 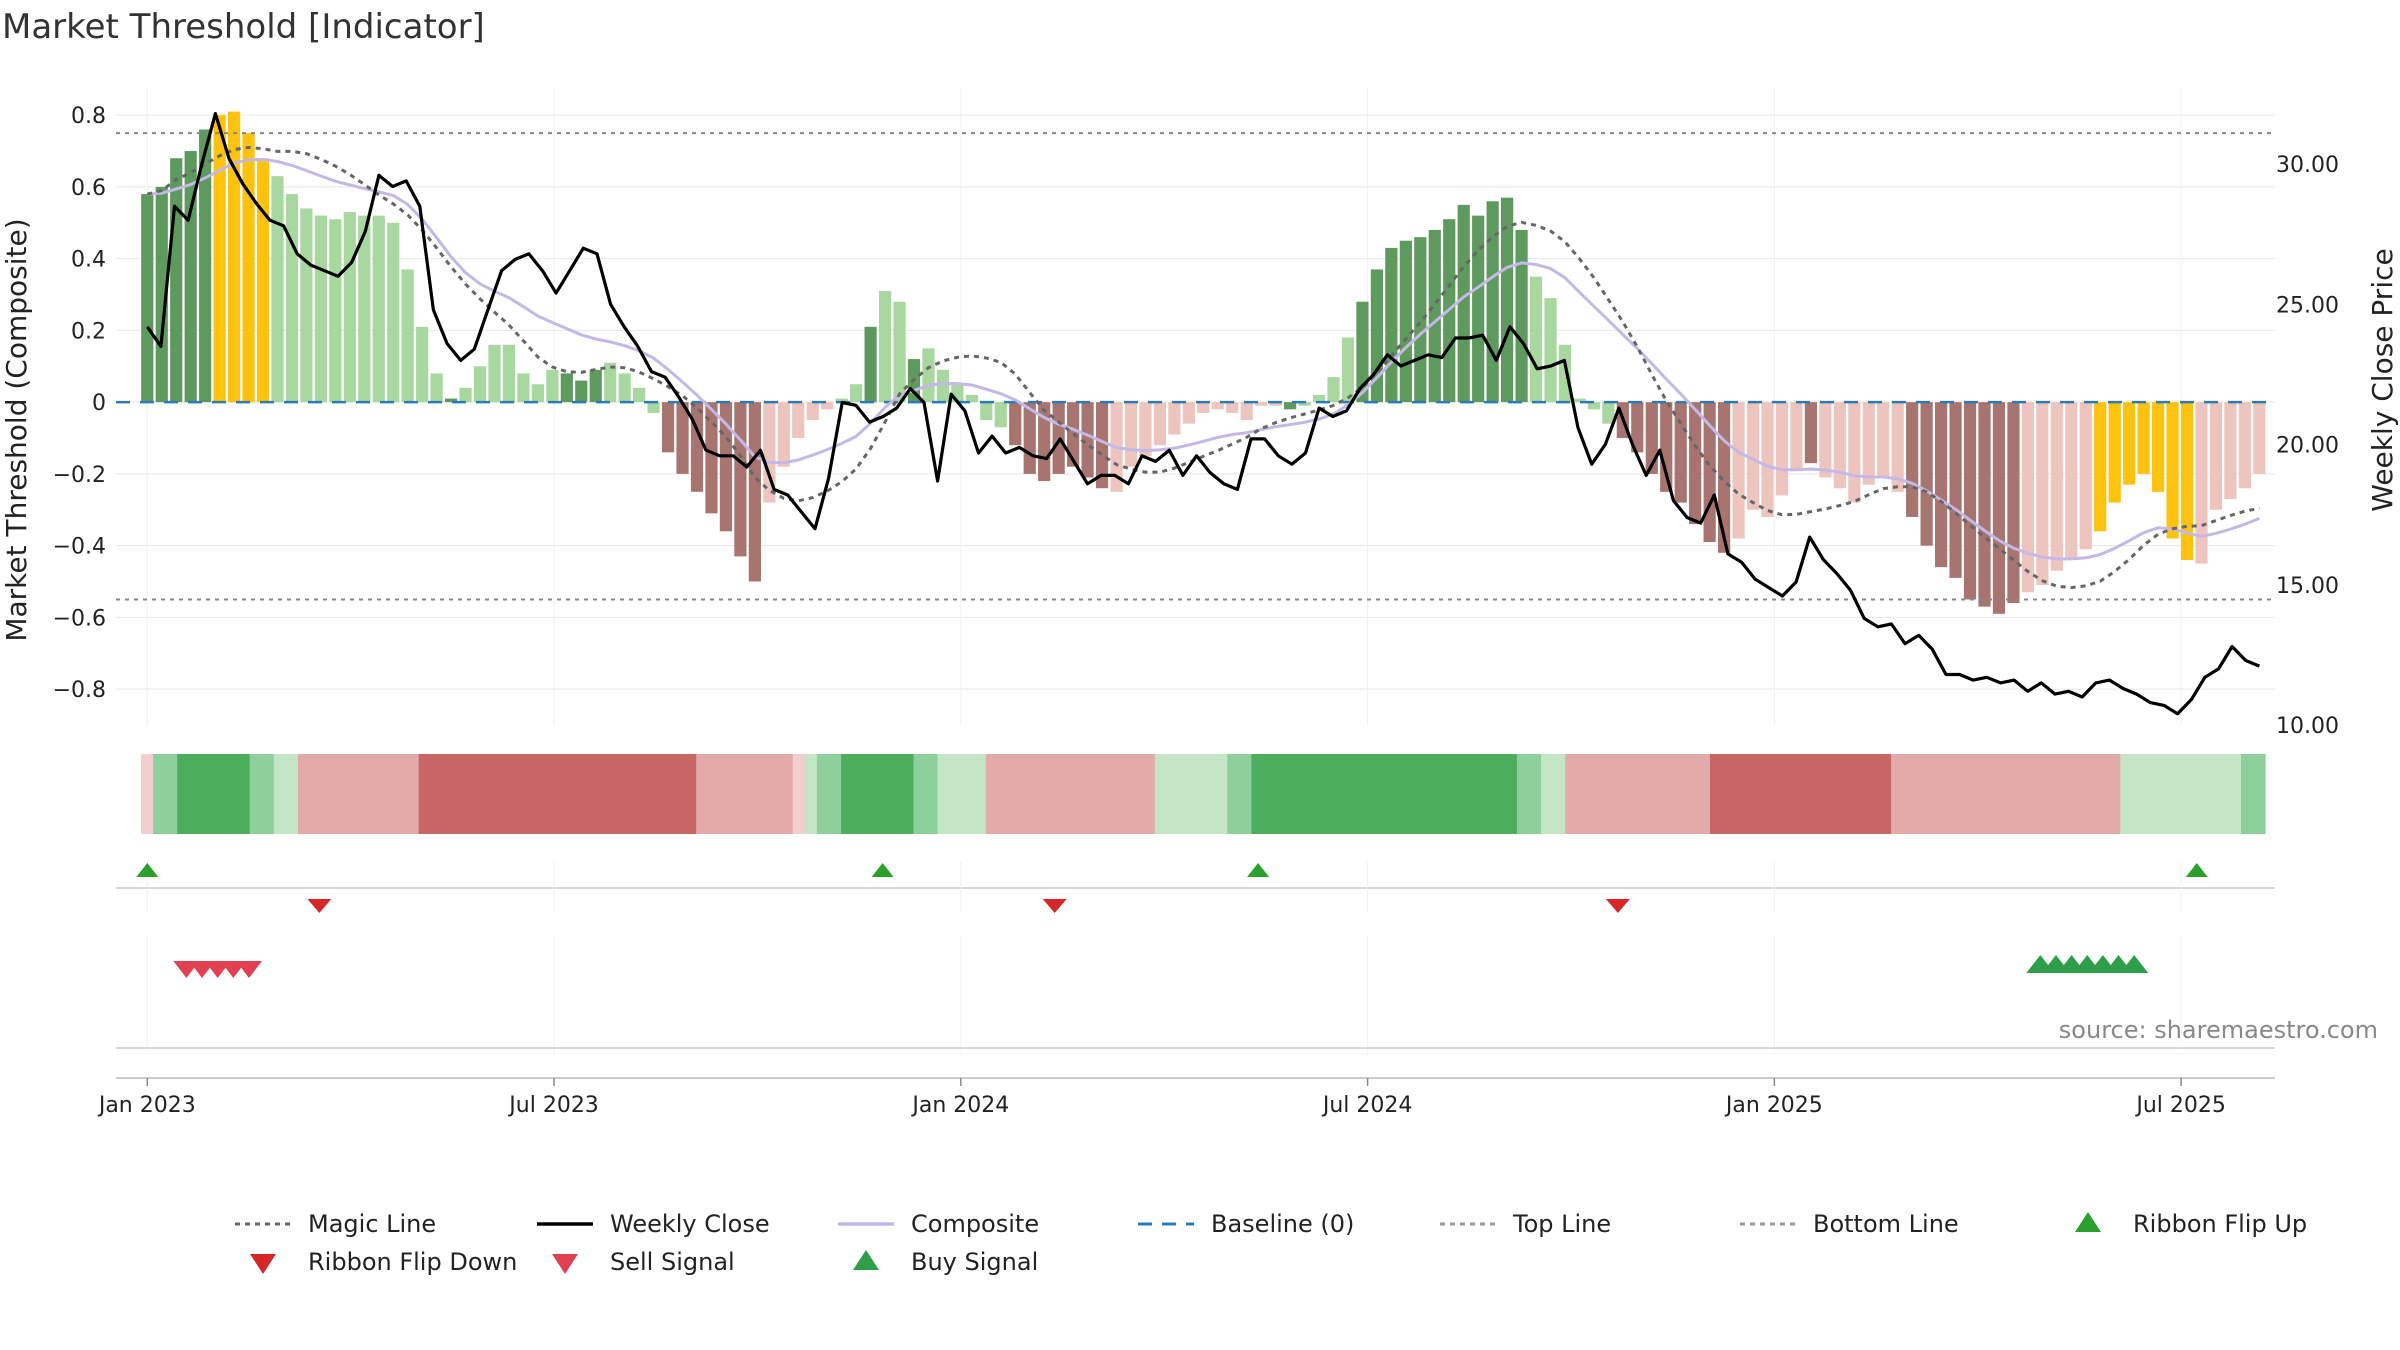 What do you see at coordinates (1195, 995) in the screenshot?
I see `signal-panel` at bounding box center [1195, 995].